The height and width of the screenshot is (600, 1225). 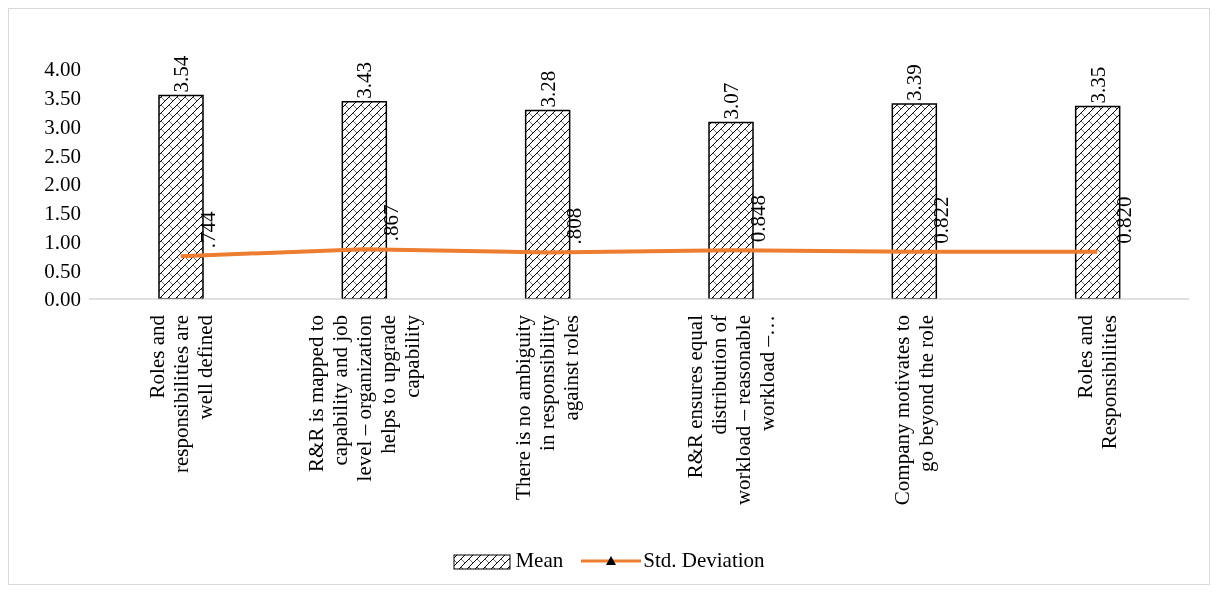 I want to click on legend-label: Mean, so click(x=539, y=560).